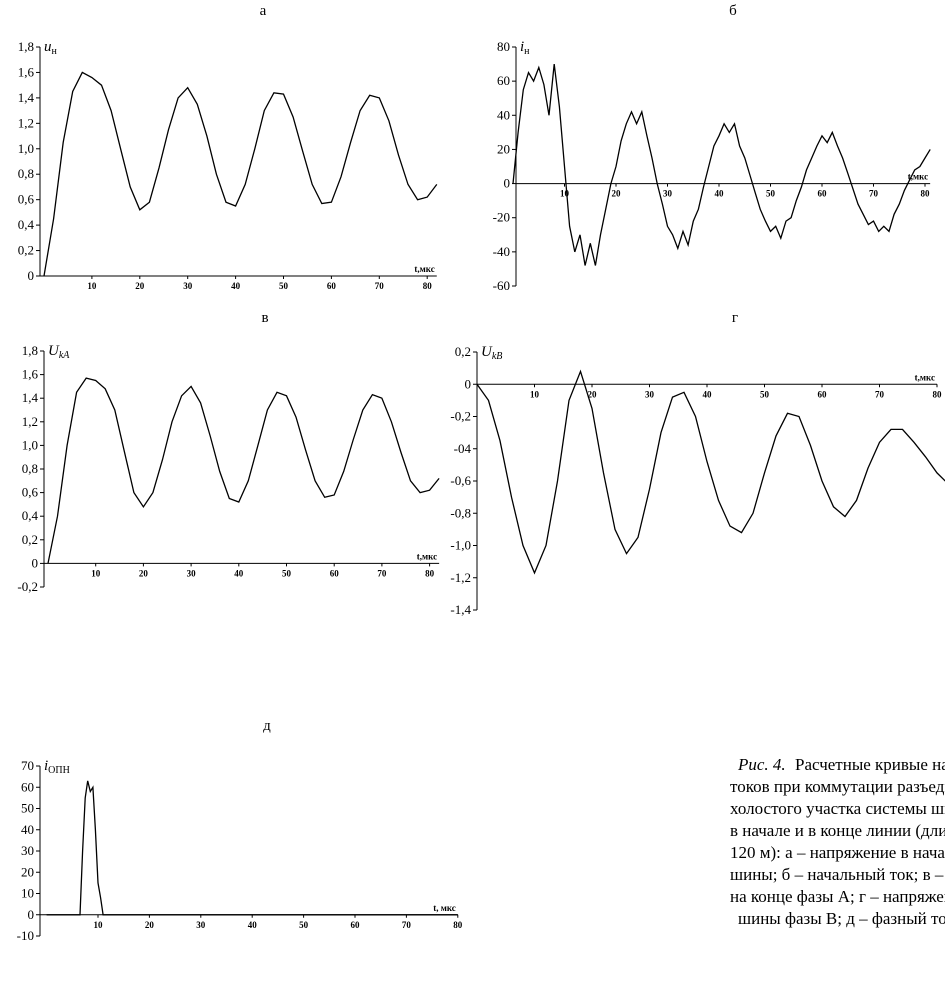 This screenshot has width=945, height=983. Describe the element at coordinates (55, 51) in the screenshot. I see `y-axis-label-sub: н` at that location.